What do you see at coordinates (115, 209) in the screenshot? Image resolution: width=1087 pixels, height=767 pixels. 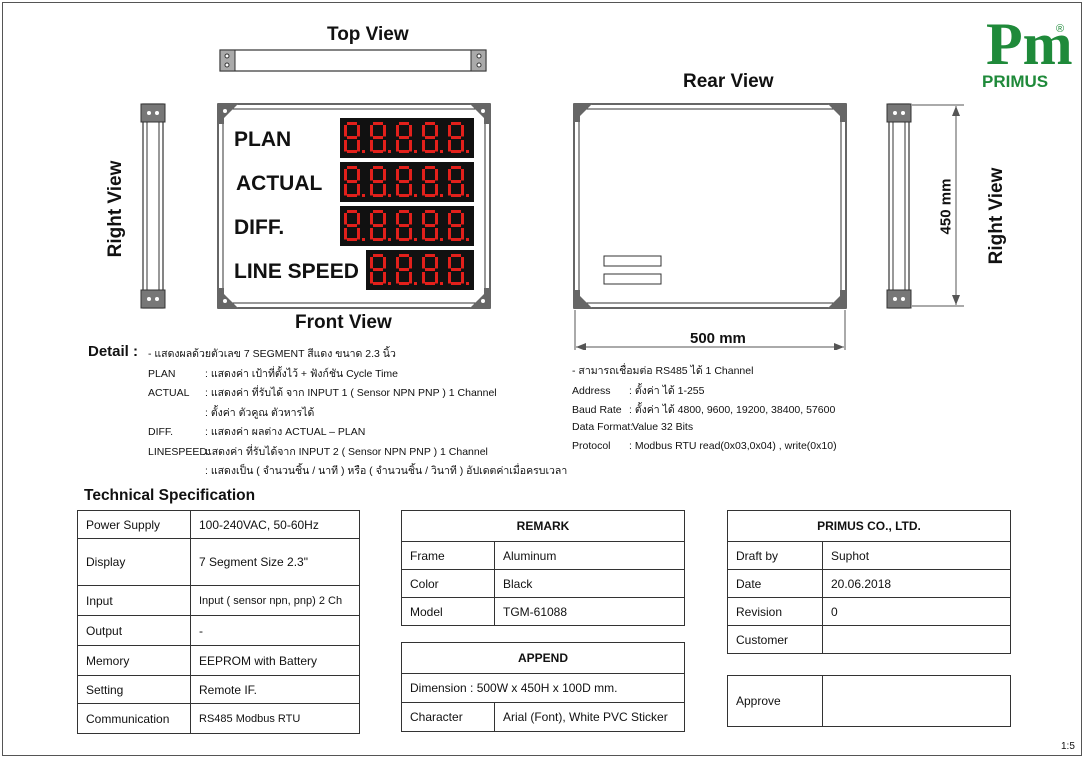 I see `right-view-title-left: Right View` at bounding box center [115, 209].